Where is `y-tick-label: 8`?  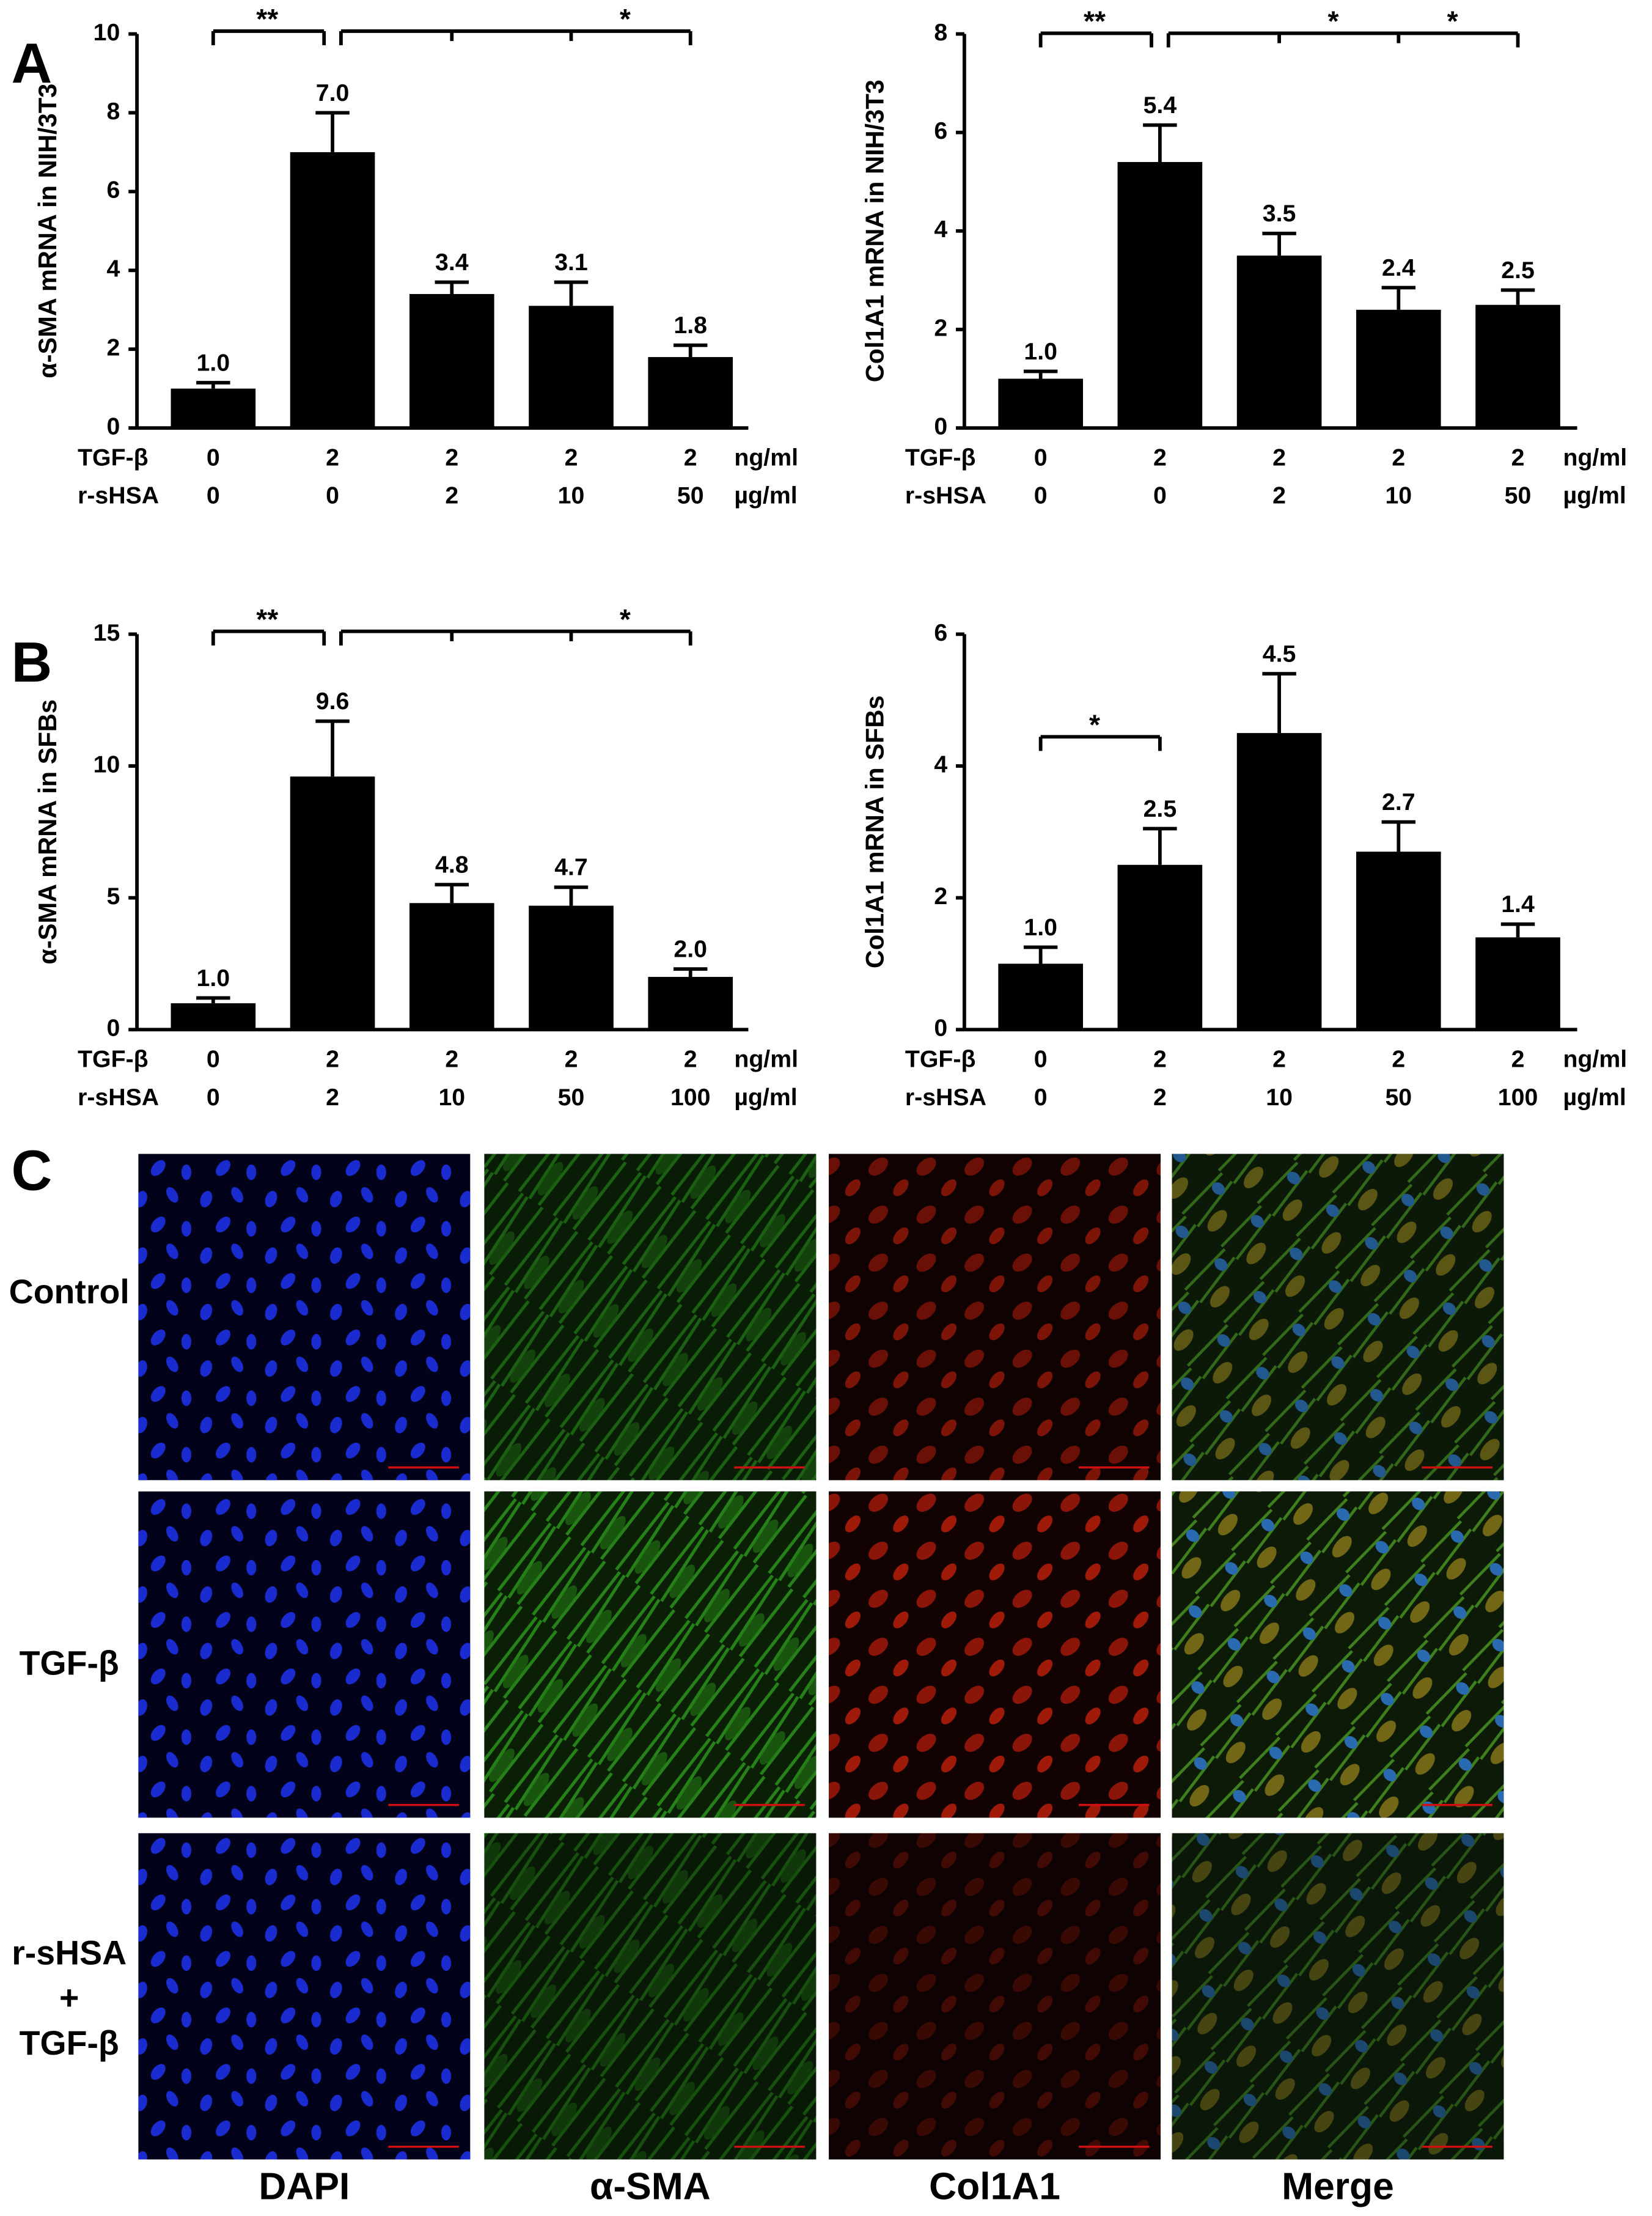
y-tick-label: 8 is located at coordinates (113, 111).